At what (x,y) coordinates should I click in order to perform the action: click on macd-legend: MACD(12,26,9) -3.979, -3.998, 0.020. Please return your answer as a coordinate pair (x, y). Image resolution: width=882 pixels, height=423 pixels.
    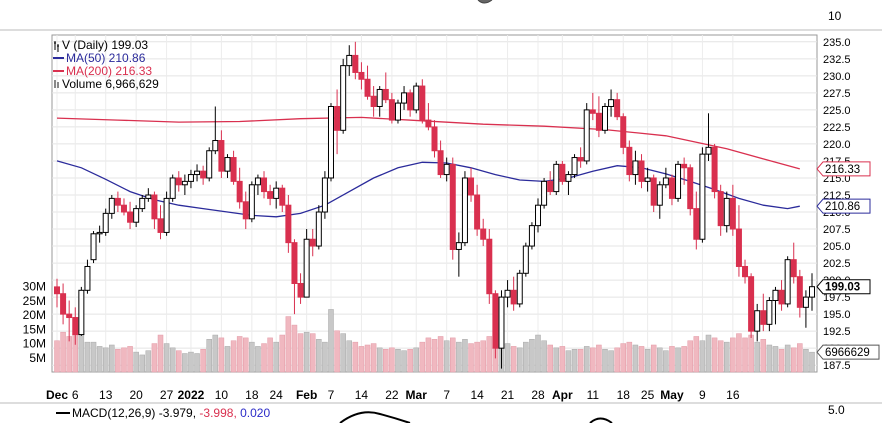
    Looking at the image, I should click on (171, 413).